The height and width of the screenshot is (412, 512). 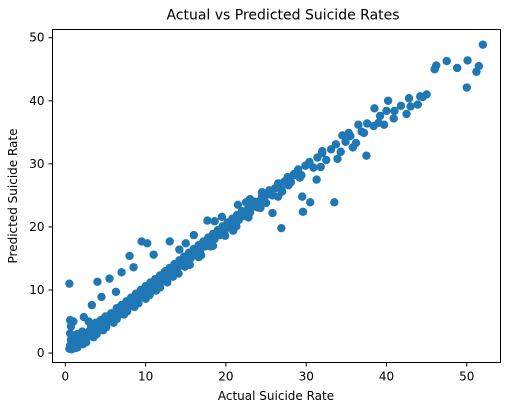 I want to click on x-tick-label: 30, so click(x=306, y=377).